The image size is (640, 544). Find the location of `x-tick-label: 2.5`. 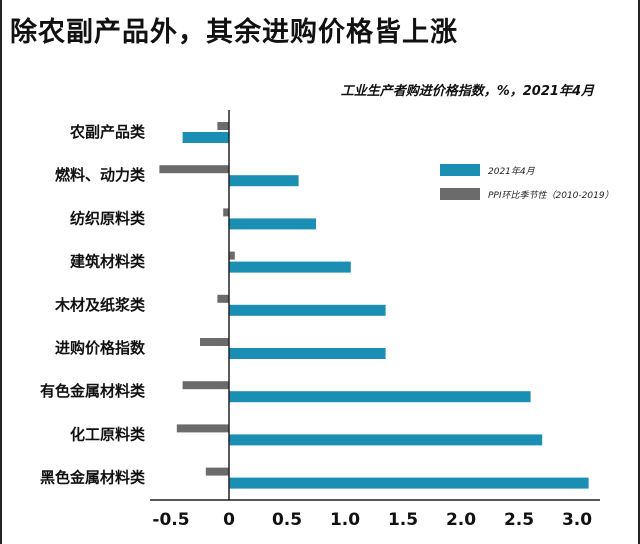

x-tick-label: 2.5 is located at coordinates (519, 520).